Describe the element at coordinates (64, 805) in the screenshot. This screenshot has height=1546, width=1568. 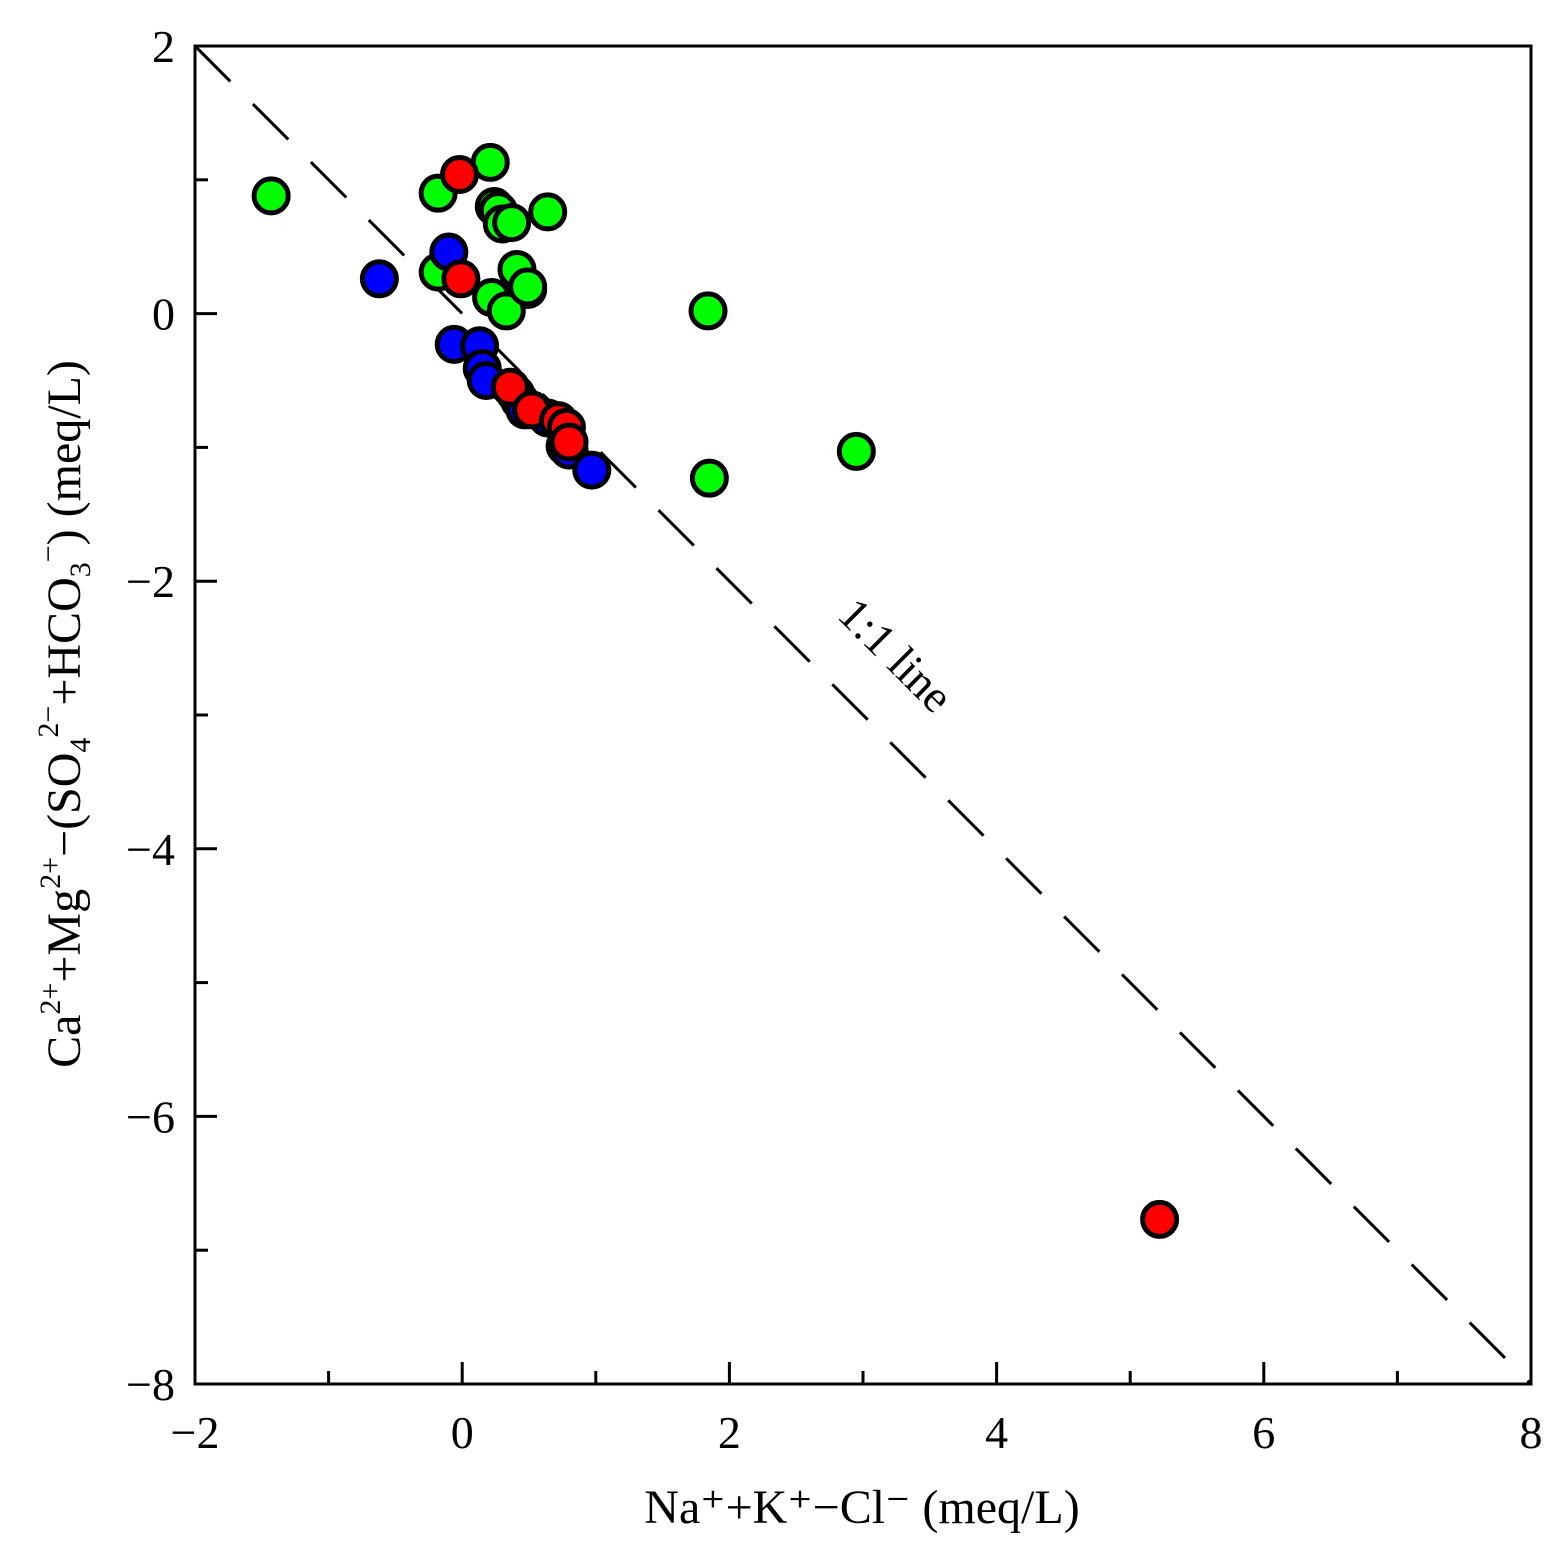
I see `y-title-minus-open: −(SO` at that location.